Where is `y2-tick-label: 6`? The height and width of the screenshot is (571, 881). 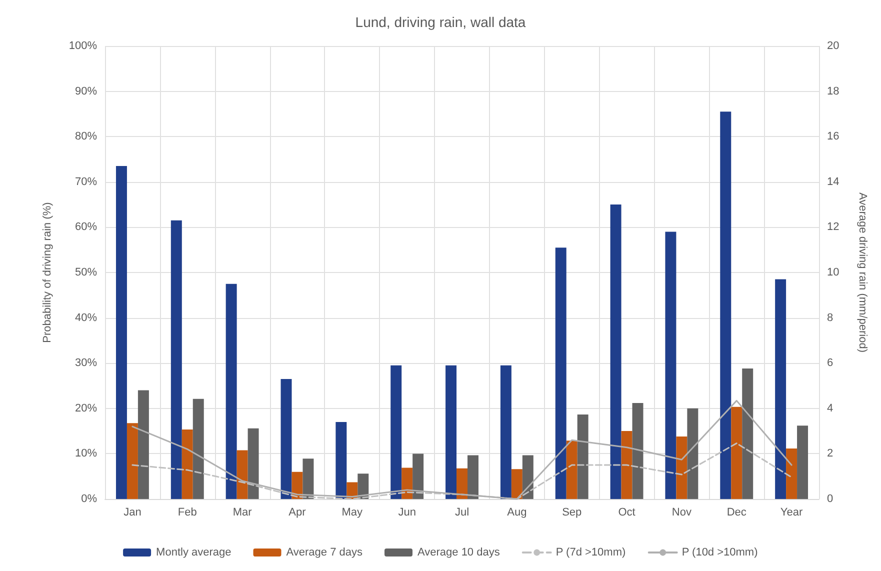
y2-tick-label: 6 is located at coordinates (830, 363).